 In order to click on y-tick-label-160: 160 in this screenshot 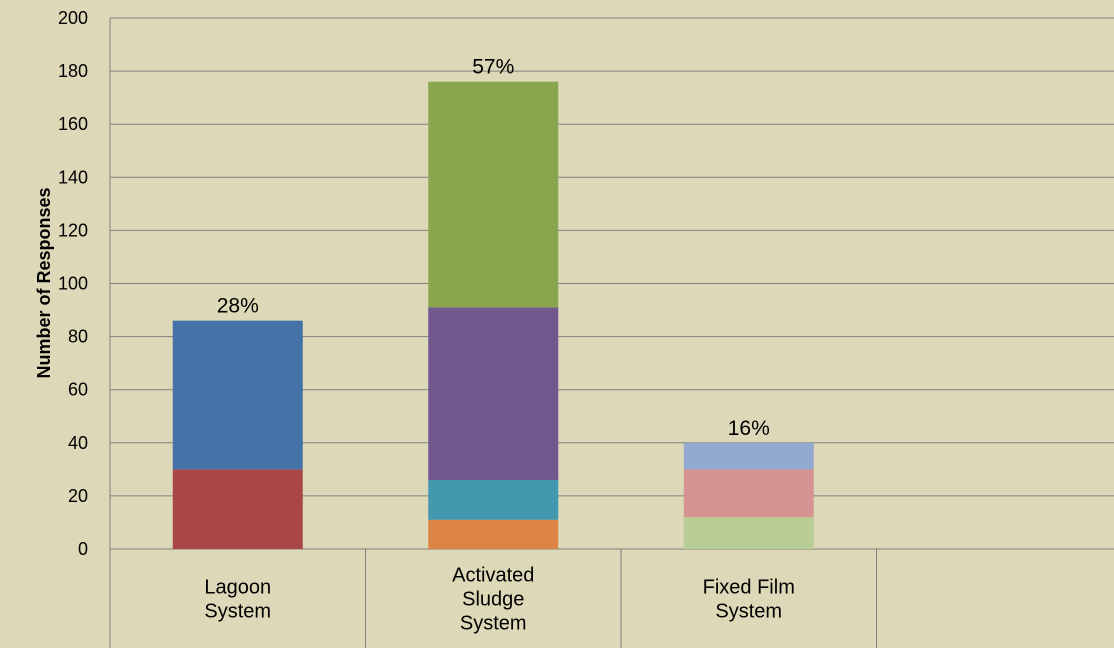, I will do `click(73, 124)`.